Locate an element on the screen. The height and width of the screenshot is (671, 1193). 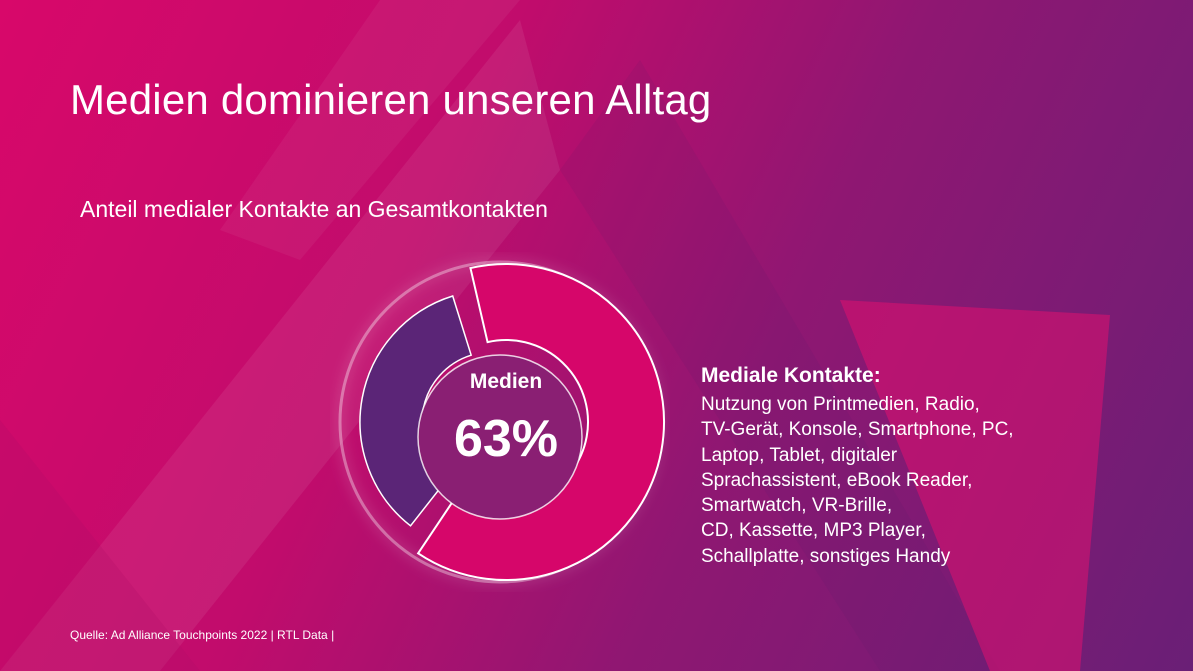
legend-line: Sprachassistent, eBook Reader, is located at coordinates (837, 480).